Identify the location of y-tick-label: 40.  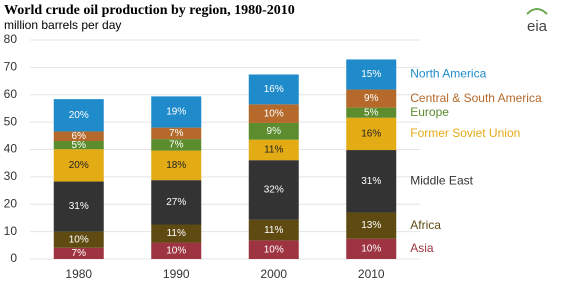
(11, 149).